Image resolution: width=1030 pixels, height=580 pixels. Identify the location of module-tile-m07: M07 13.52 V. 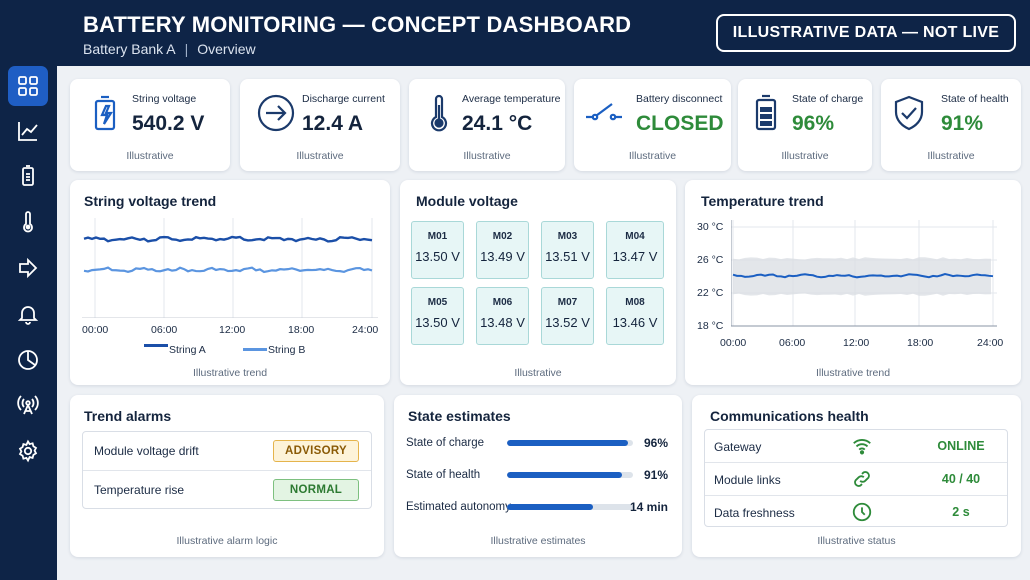
(567, 316).